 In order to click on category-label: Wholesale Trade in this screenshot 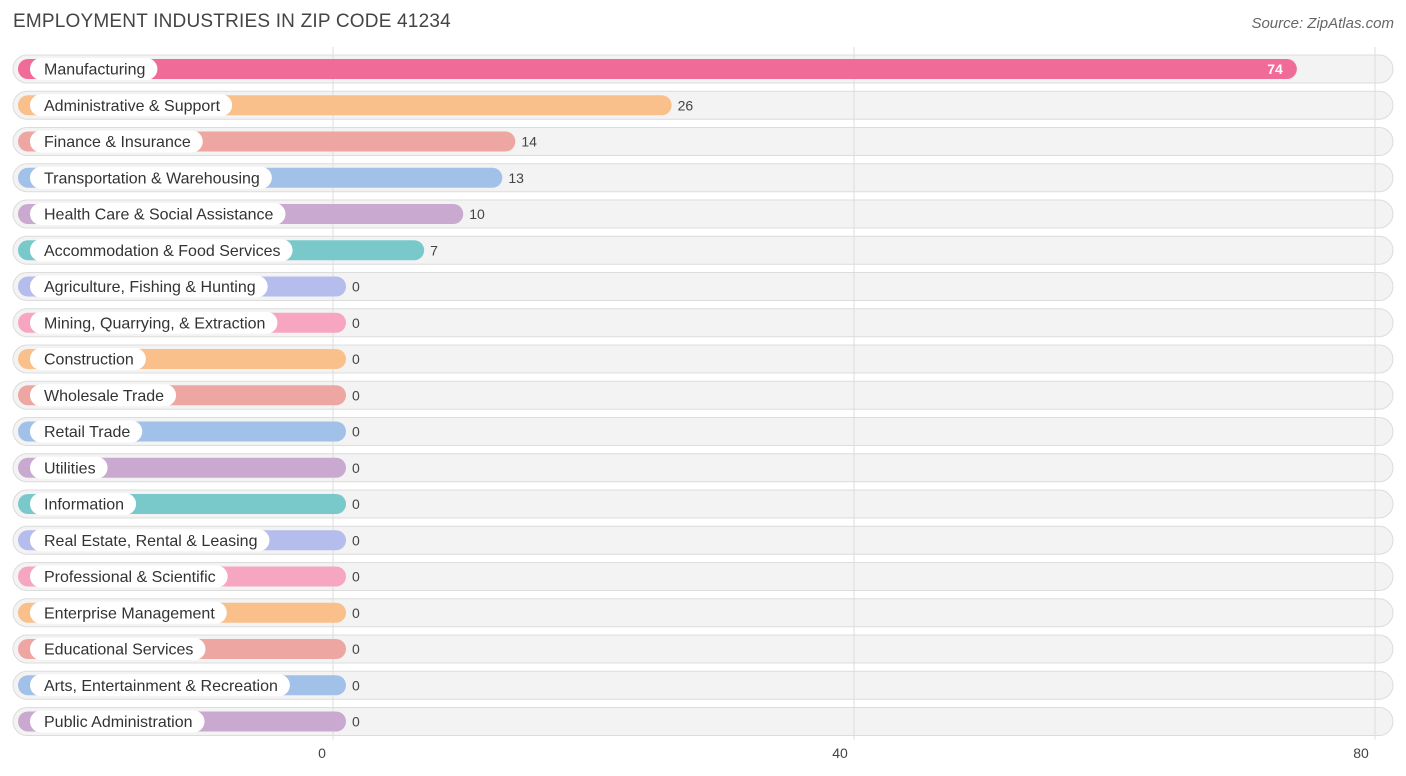, I will do `click(104, 396)`.